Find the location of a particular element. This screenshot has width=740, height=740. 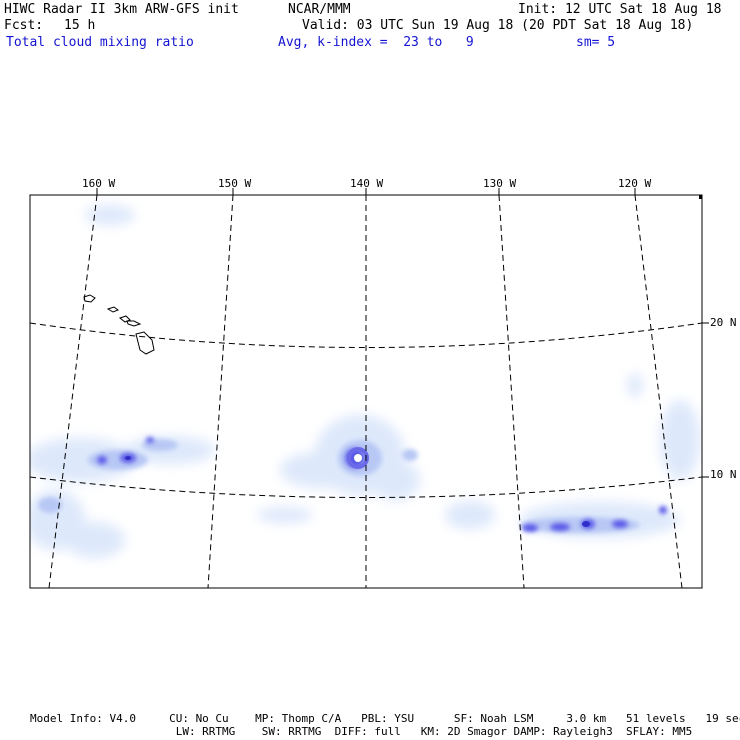

meridian-130w is located at coordinates (511, 391).